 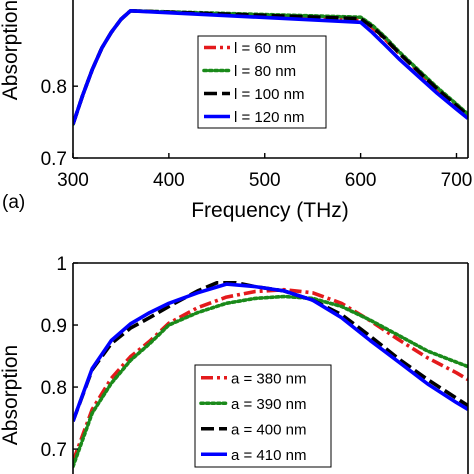 I want to click on legend-panel-a: l = 60 nm l = 80 nm l = 100 nm l = 120 nm, so click(x=262, y=82).